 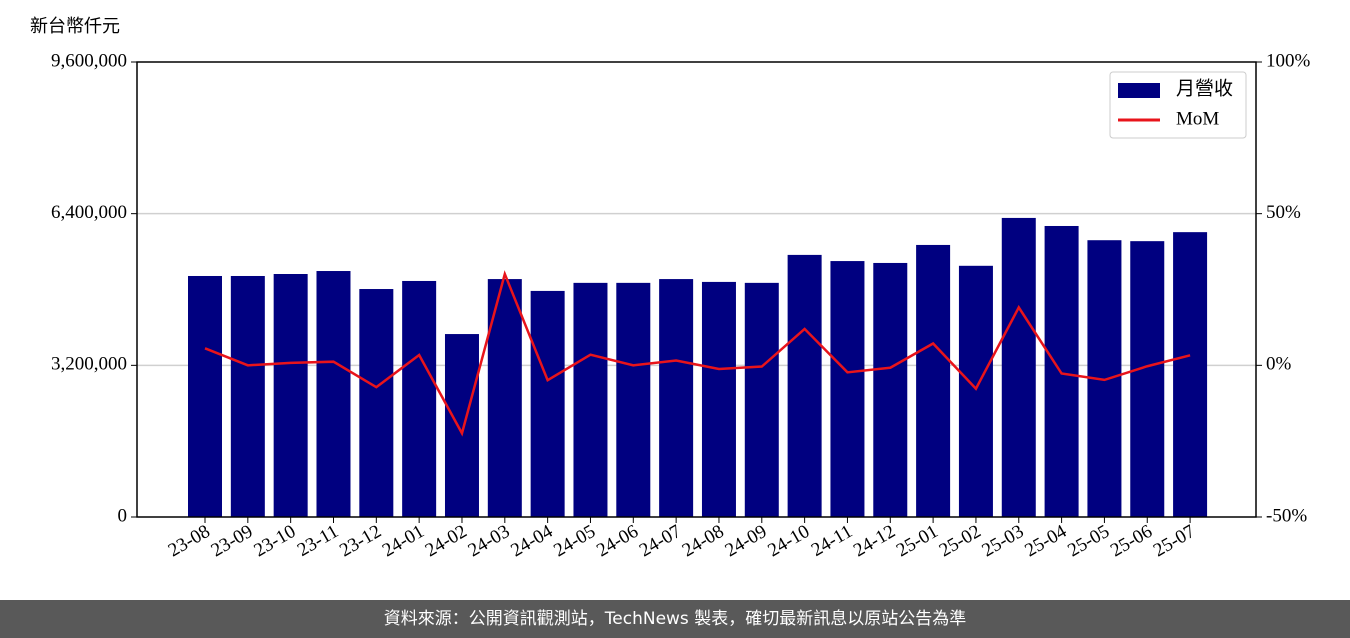 What do you see at coordinates (403, 541) in the screenshot?
I see `x-tick-label: 24-01` at bounding box center [403, 541].